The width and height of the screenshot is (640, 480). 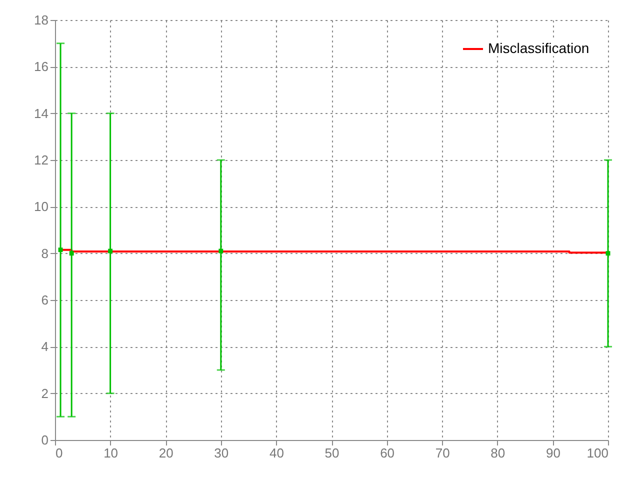 I want to click on x-tick-label: 60, so click(x=387, y=453).